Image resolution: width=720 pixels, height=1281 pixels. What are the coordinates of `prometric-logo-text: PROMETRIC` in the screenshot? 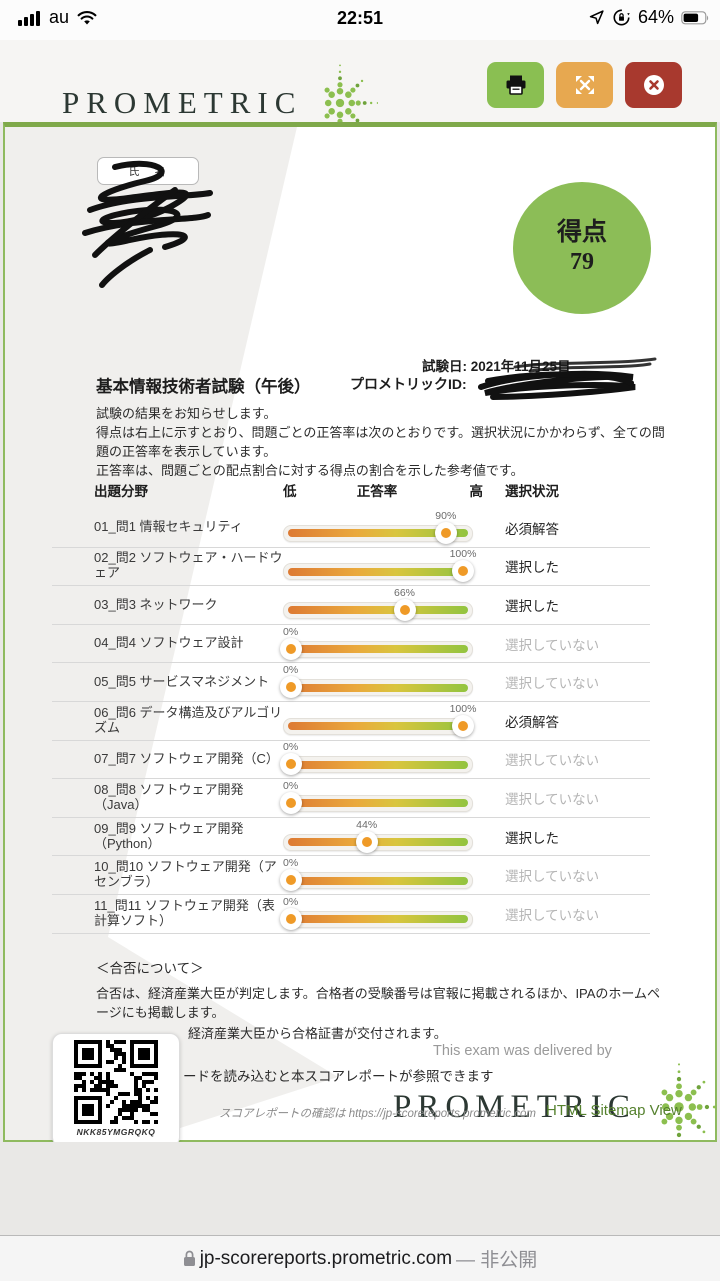 It's located at (182, 102).